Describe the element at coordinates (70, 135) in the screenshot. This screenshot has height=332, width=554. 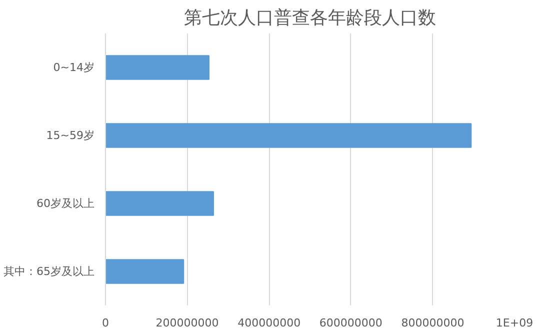
I see `y-tick-label: 15~59岁` at that location.